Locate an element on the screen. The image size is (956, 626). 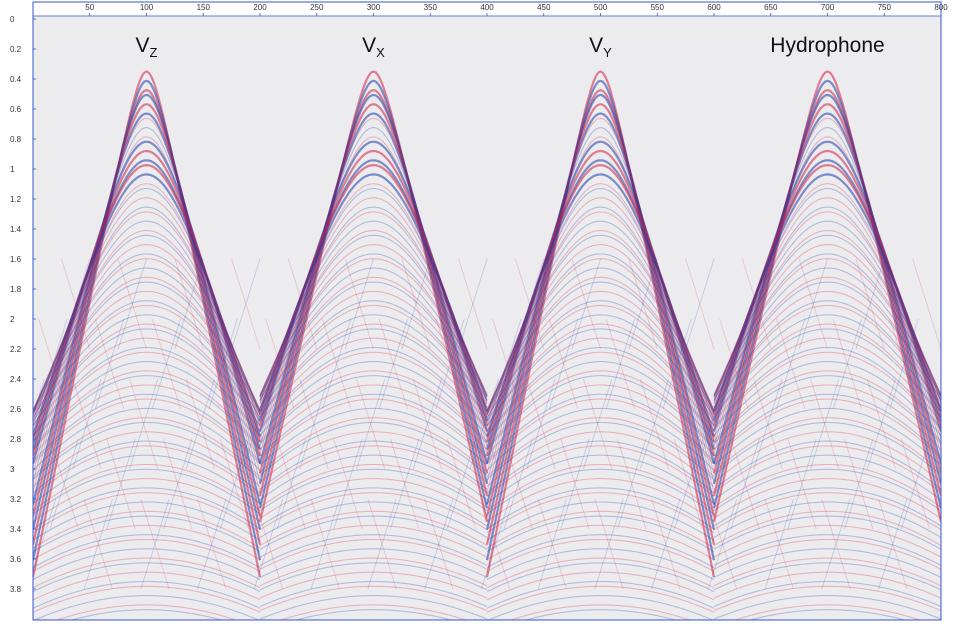
x-tick-label: 150 is located at coordinates (204, 7).